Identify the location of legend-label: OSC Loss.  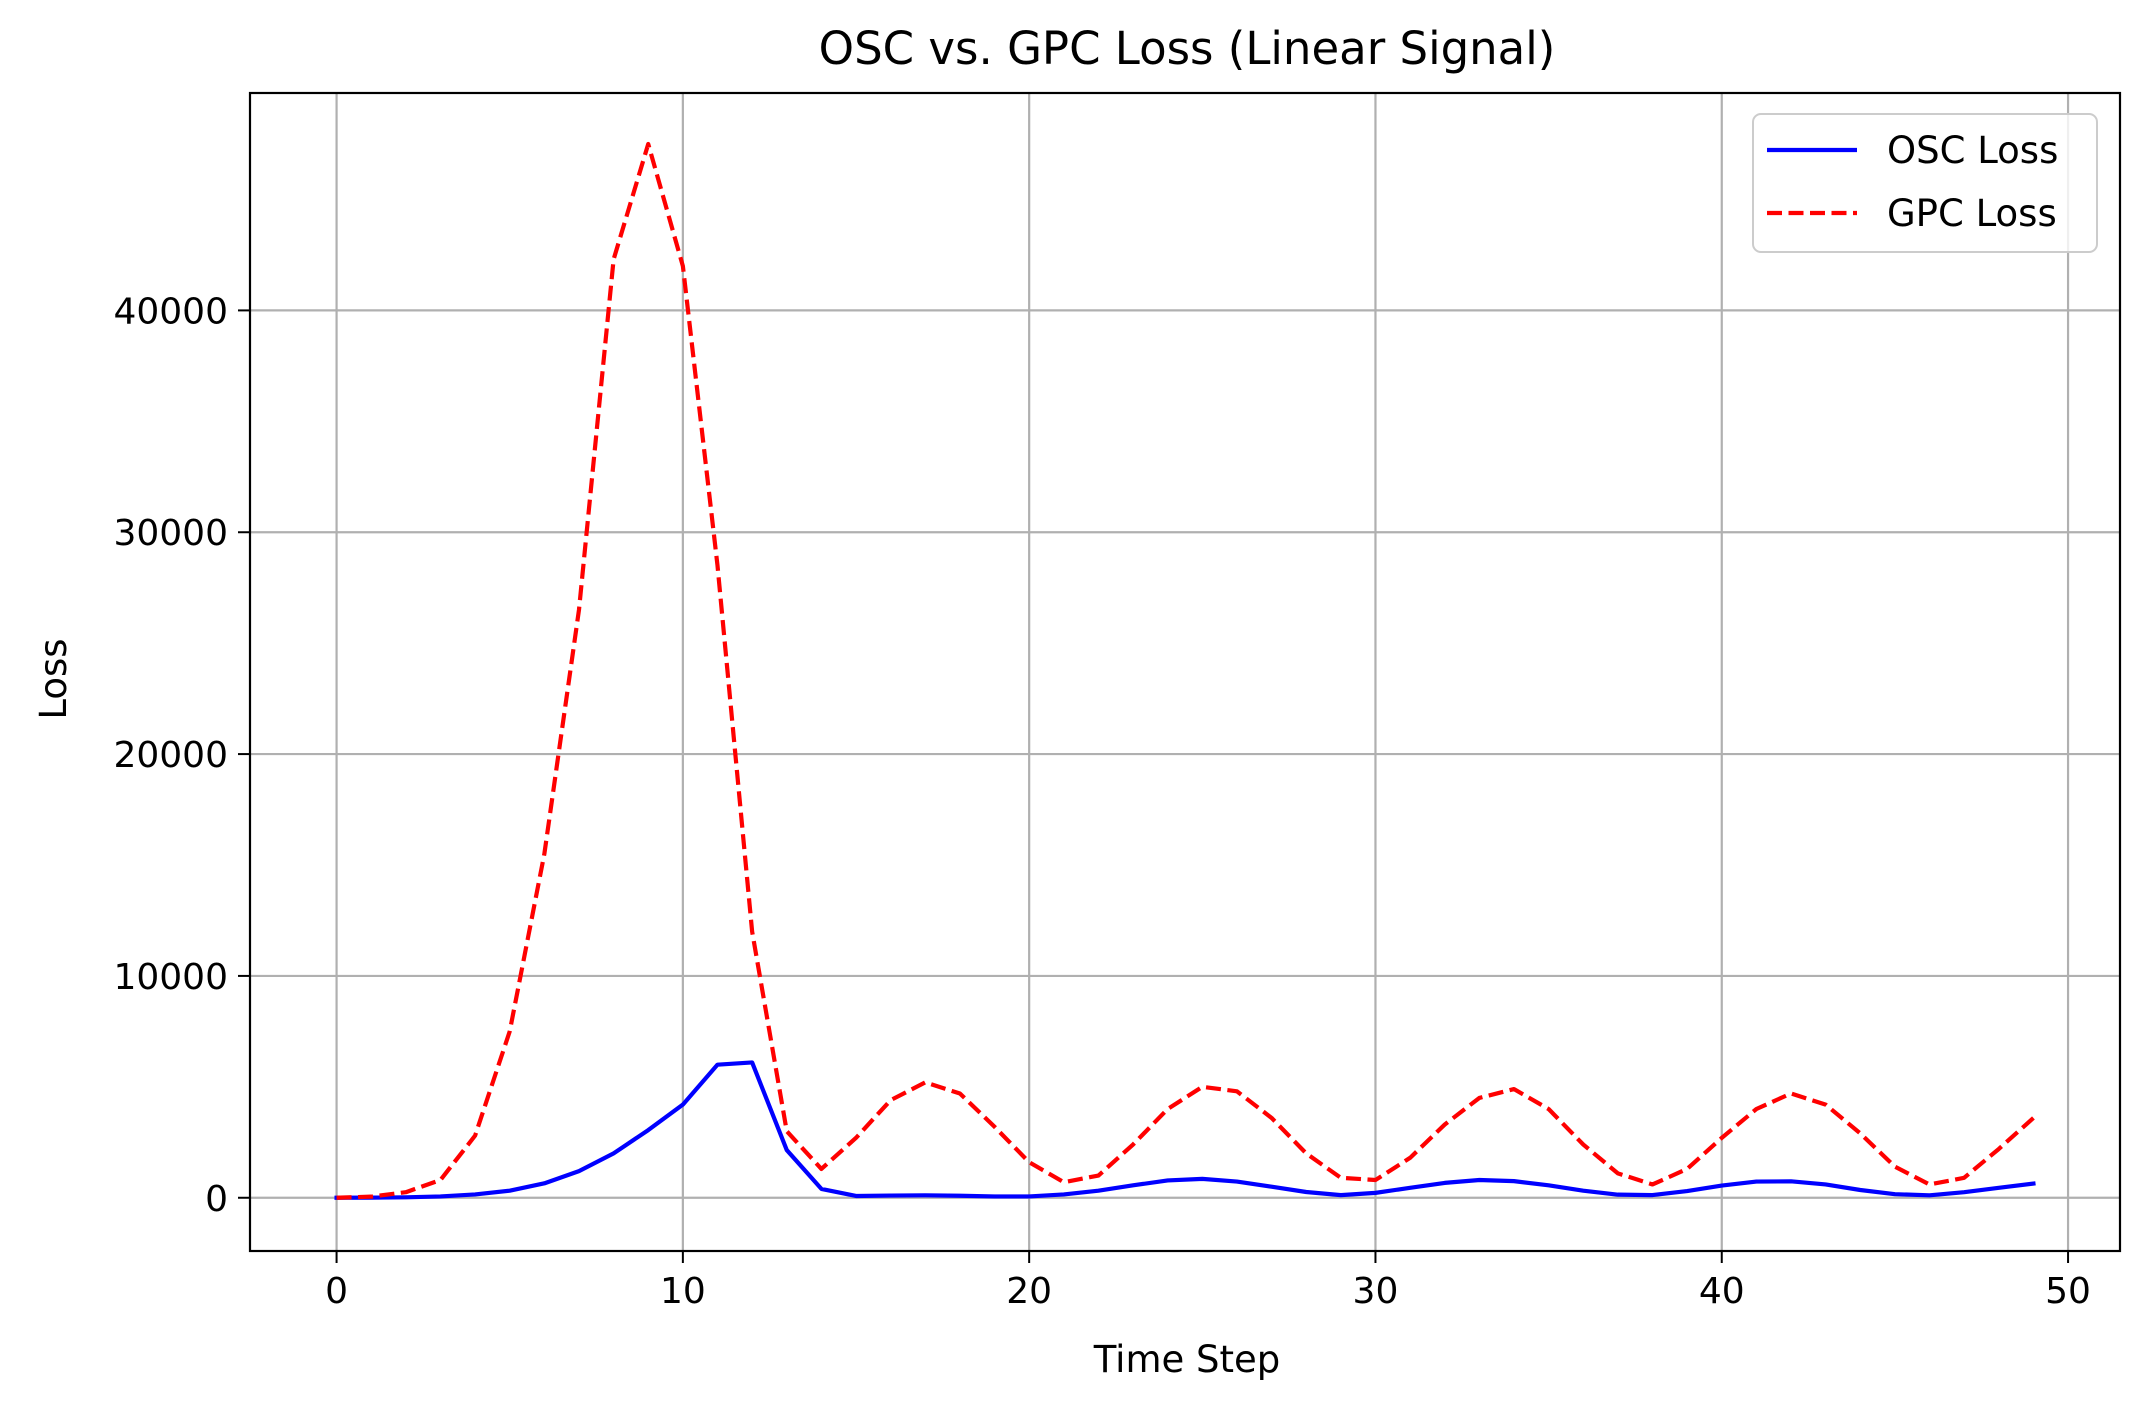
(1972, 150).